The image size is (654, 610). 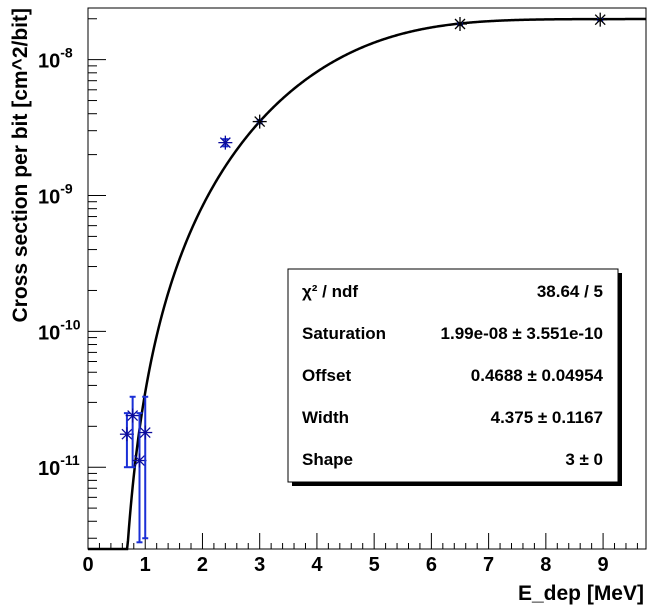 What do you see at coordinates (330, 291) in the screenshot?
I see `stats-label: χ² / ndf` at bounding box center [330, 291].